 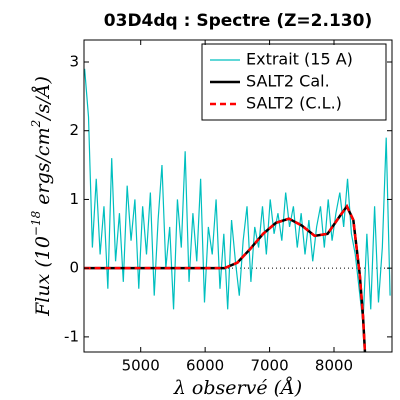 I want to click on x-tick-label: 7000, so click(x=269, y=366).